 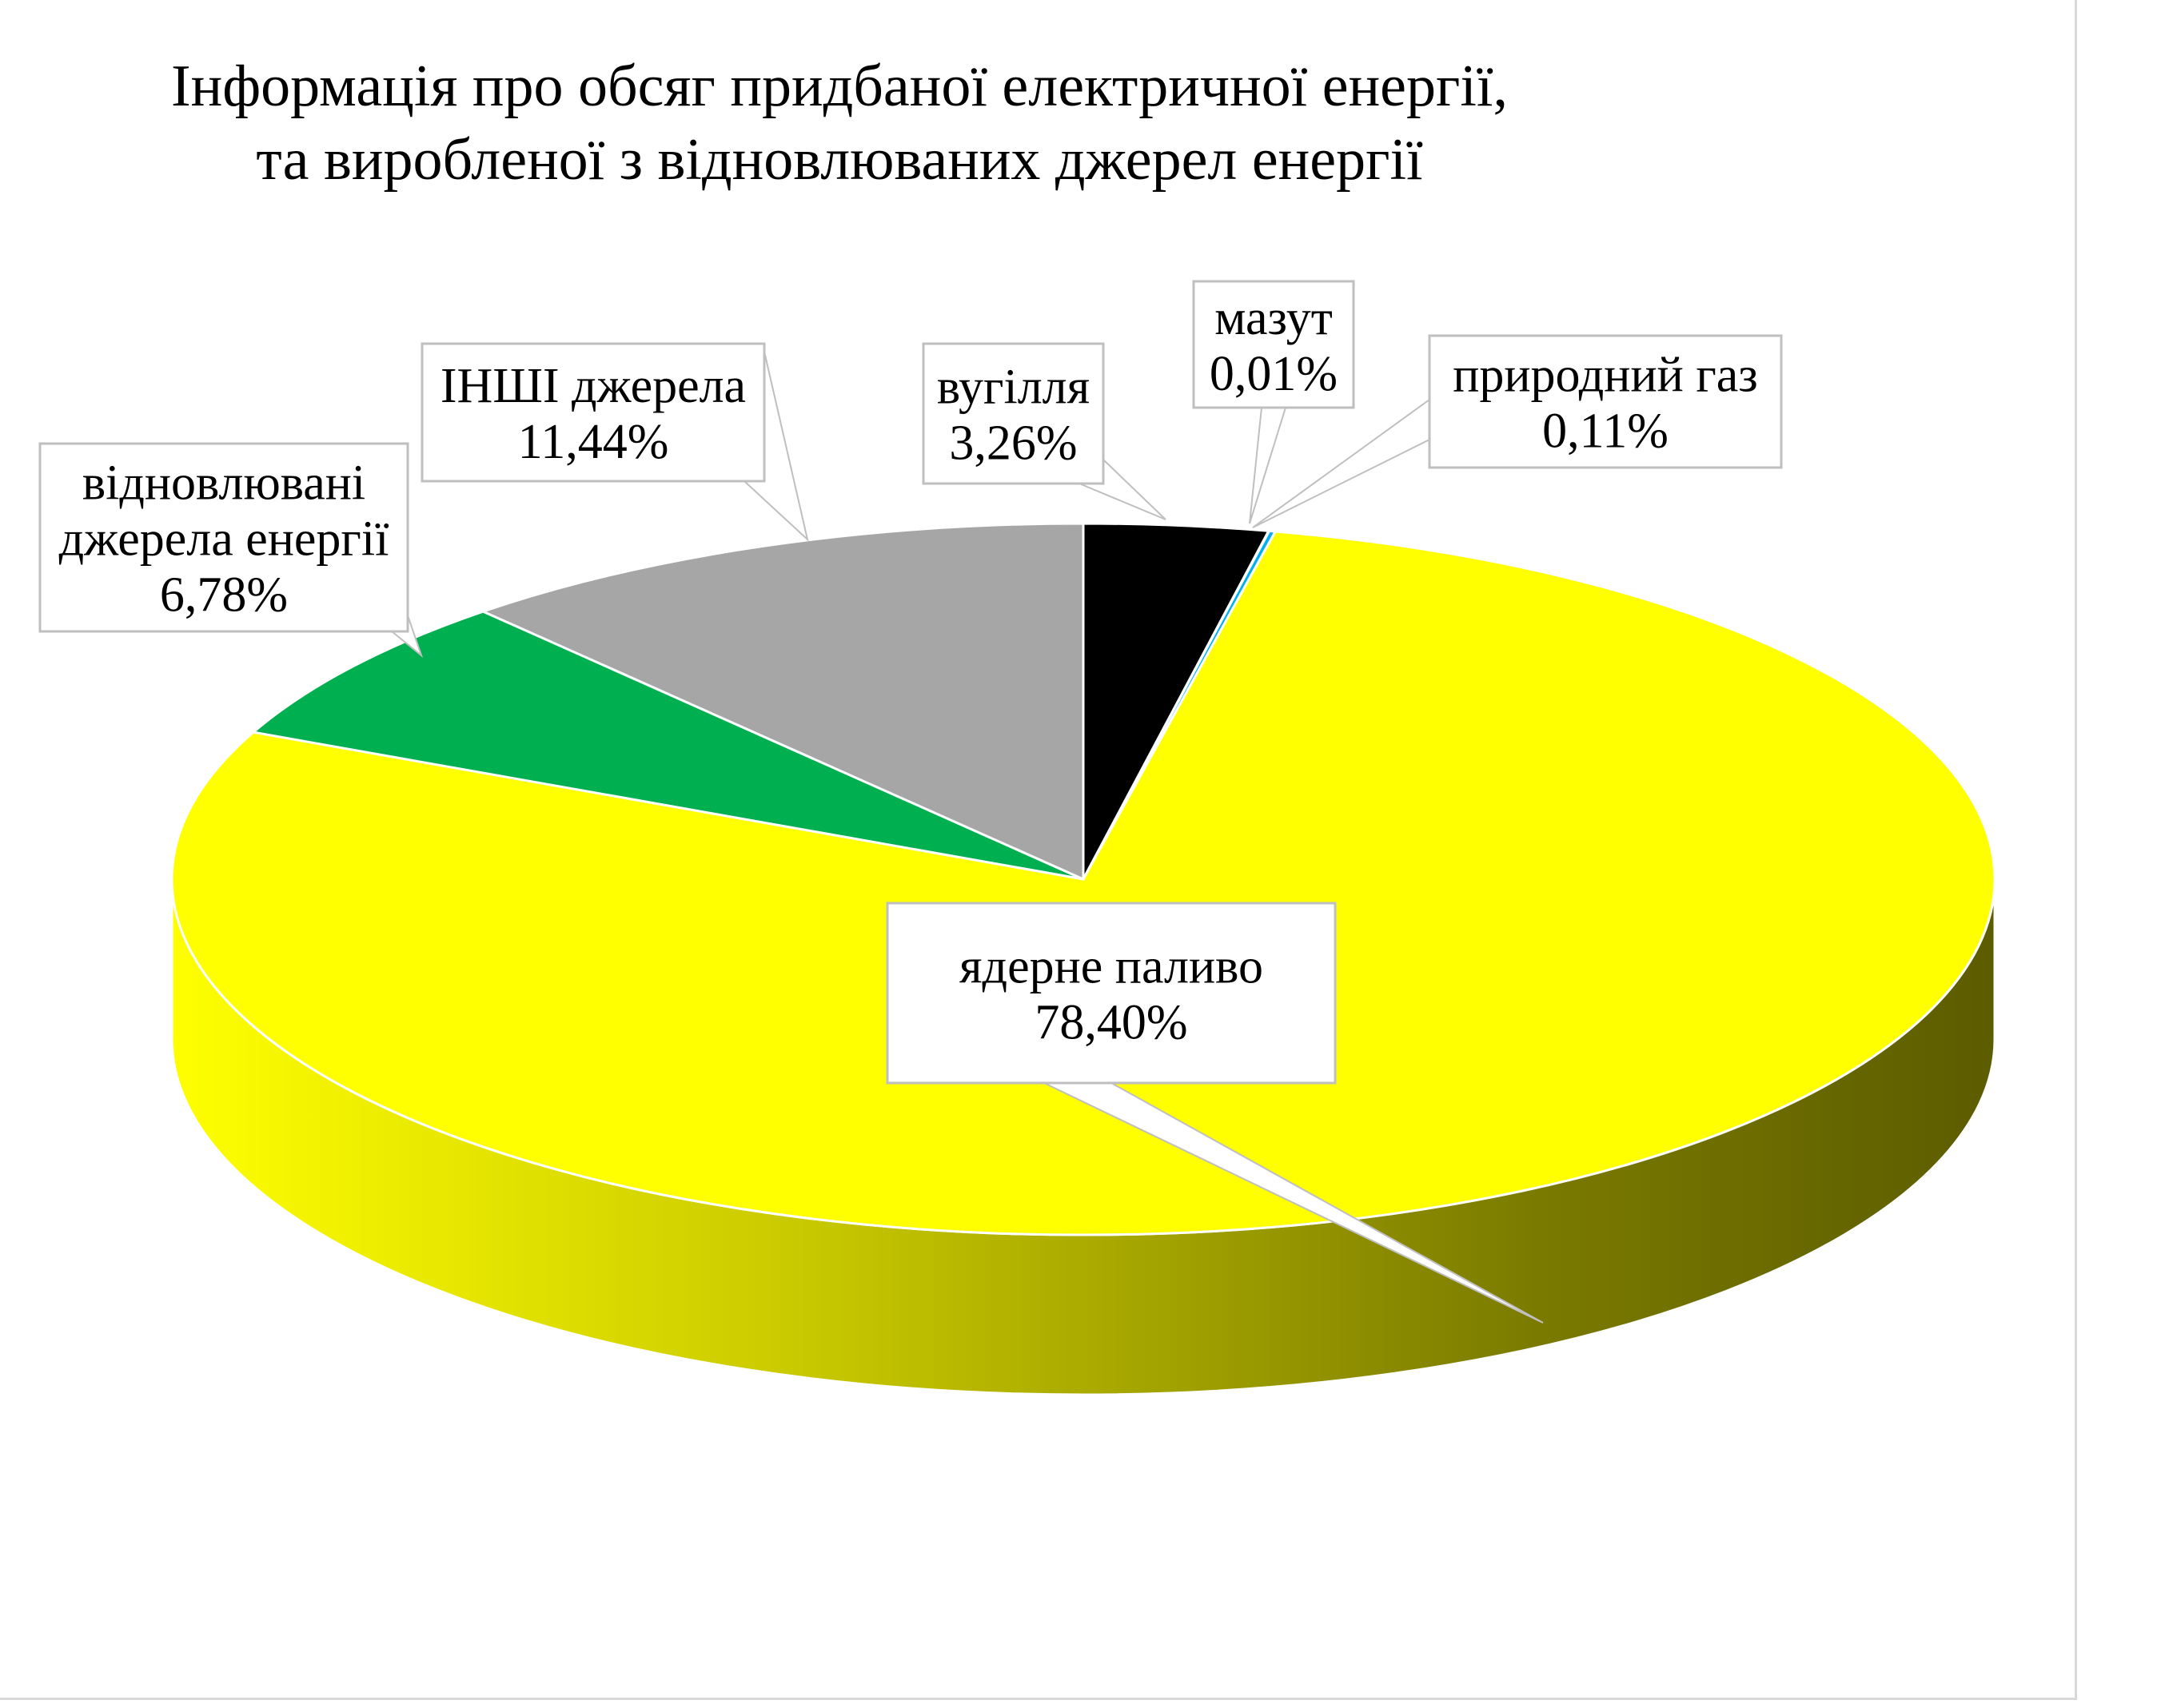 I want to click on data-label-name: джерела енергії, so click(x=224, y=539).